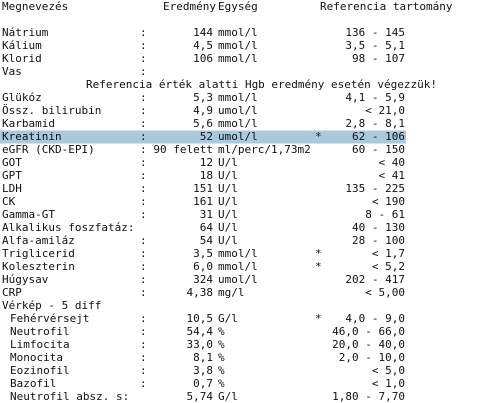 The height and width of the screenshot is (403, 480). Describe the element at coordinates (388, 253) in the screenshot. I see `reference: < 1,7` at that location.